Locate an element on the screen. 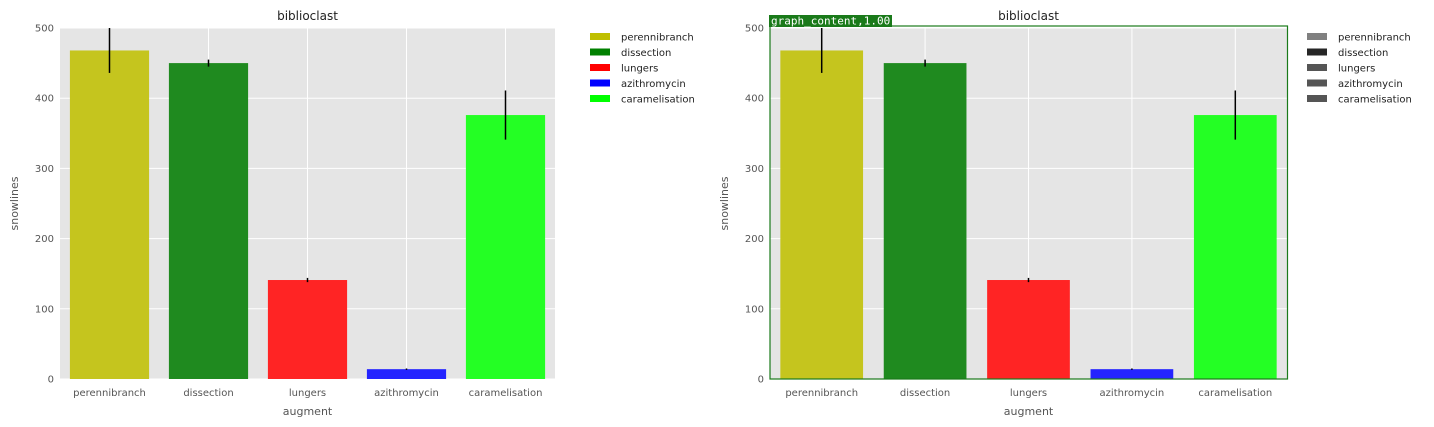  annotation-label: graph_content,1.00 is located at coordinates (830, 21).